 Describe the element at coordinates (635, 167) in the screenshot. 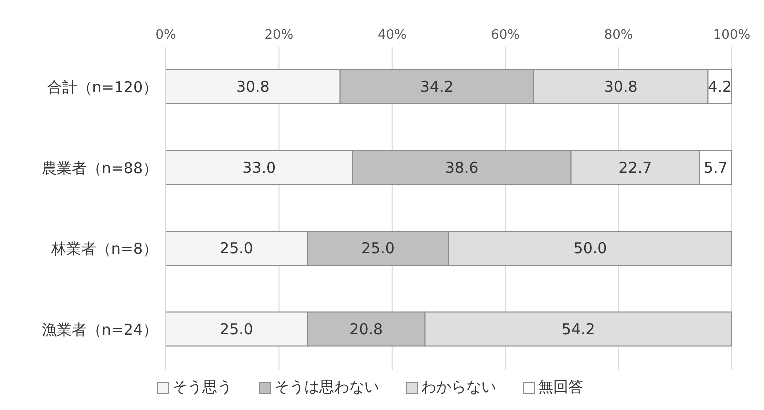

I see `data-label: 22.7` at that location.